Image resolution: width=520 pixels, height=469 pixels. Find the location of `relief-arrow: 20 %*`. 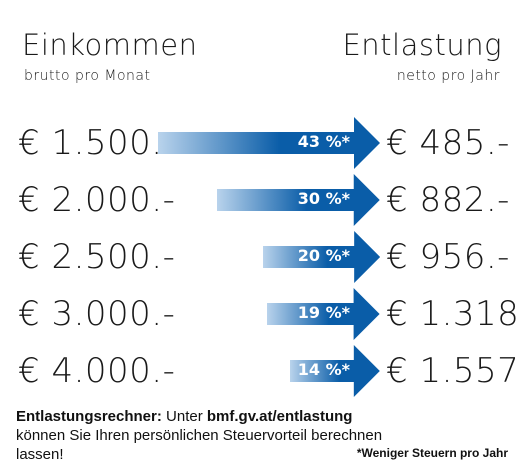

relief-arrow: 20 %* is located at coordinates (321, 257).